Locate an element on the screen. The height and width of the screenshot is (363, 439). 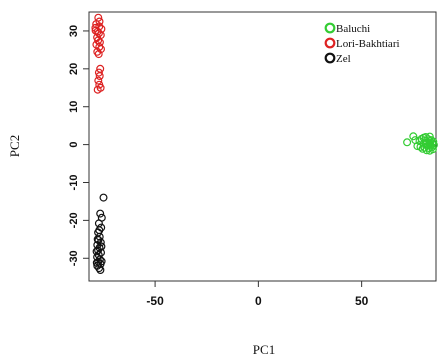
series-zel is located at coordinates (100, 234).